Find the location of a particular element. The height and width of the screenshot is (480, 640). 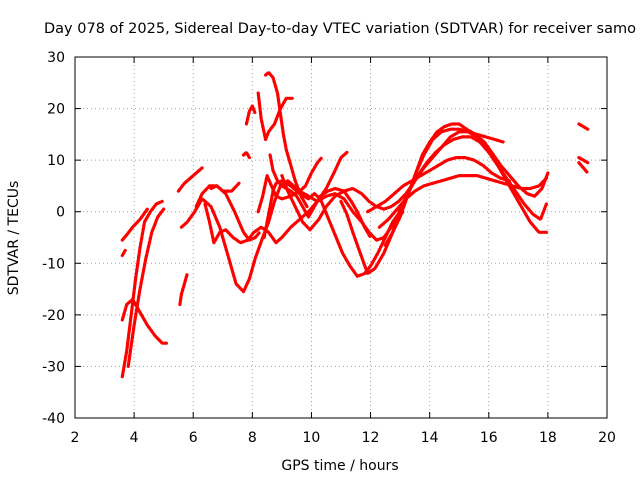

x-tick-label: 20 is located at coordinates (607, 438).